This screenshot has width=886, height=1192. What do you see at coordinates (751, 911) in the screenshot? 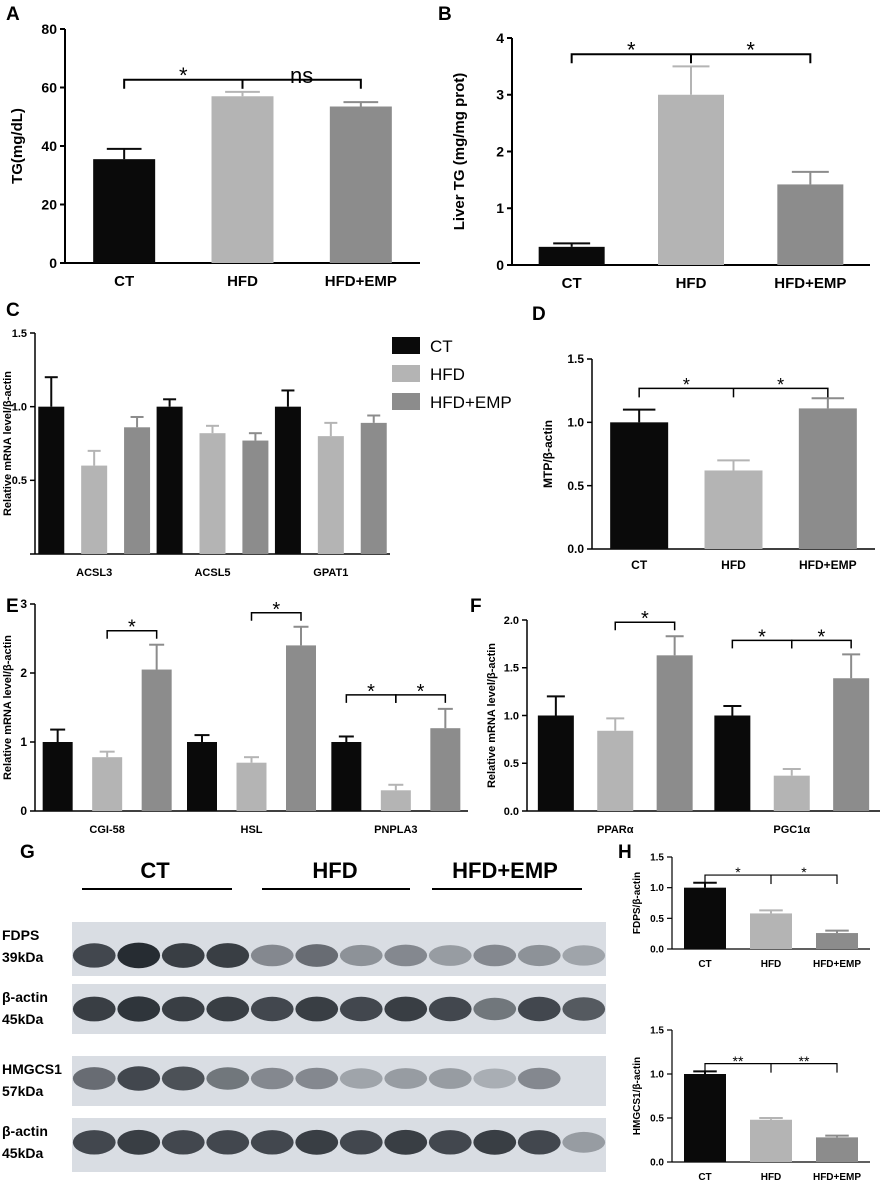
I see `chart-h-fdps: 0.0 0.5 1.0 1.5 FDPS/β-actin CT HFD HFD+EMP * *` at bounding box center [751, 911].